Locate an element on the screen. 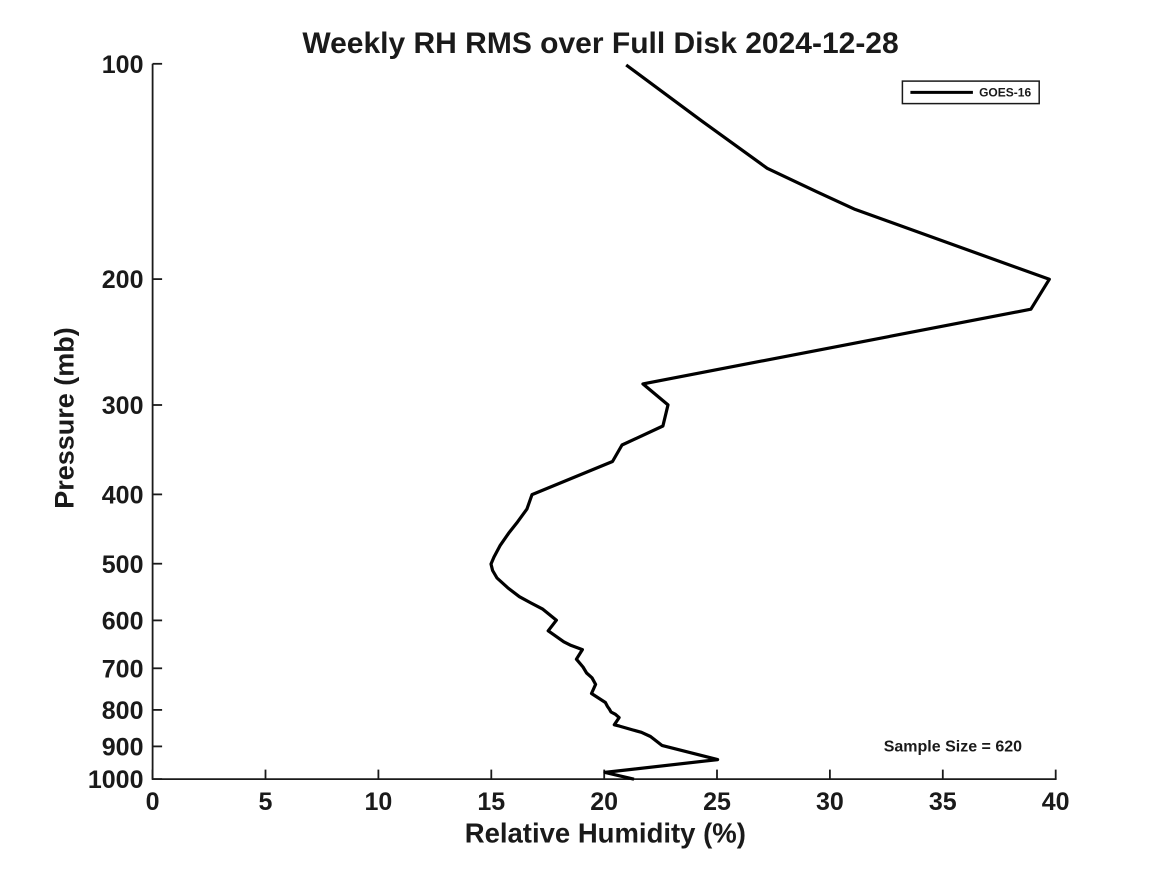  svg-text:Weekly RH RMS over Full Disk 2: Weekly RH RMS over Full Disk 2024-12-28 is located at coordinates (600, 43).